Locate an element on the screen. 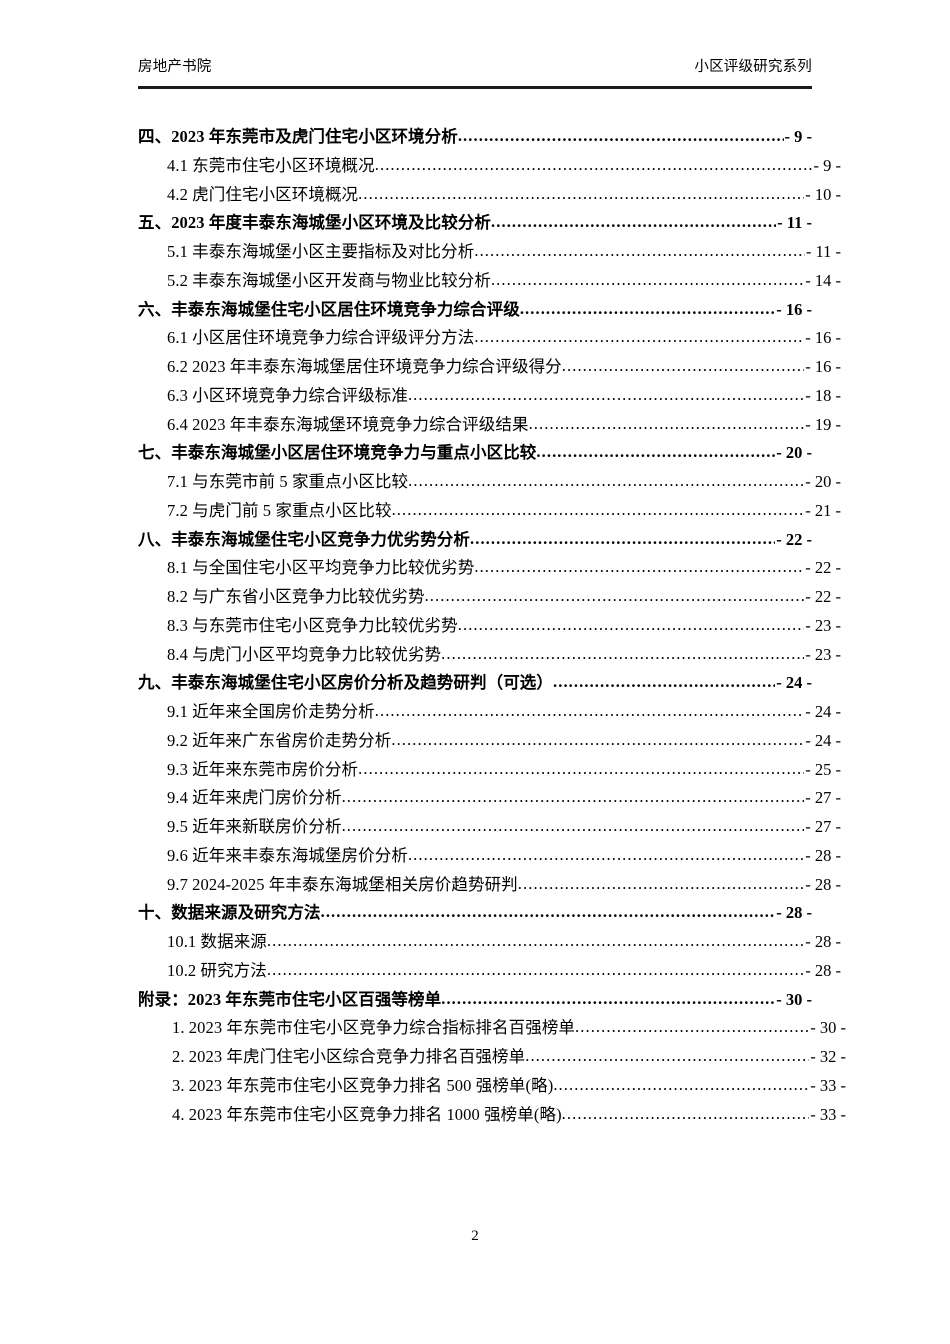 Image resolution: width=950 pixels, height=1344 pixels. toc-entry: 10.1 数据来源 - 28 - is located at coordinates (489, 942).